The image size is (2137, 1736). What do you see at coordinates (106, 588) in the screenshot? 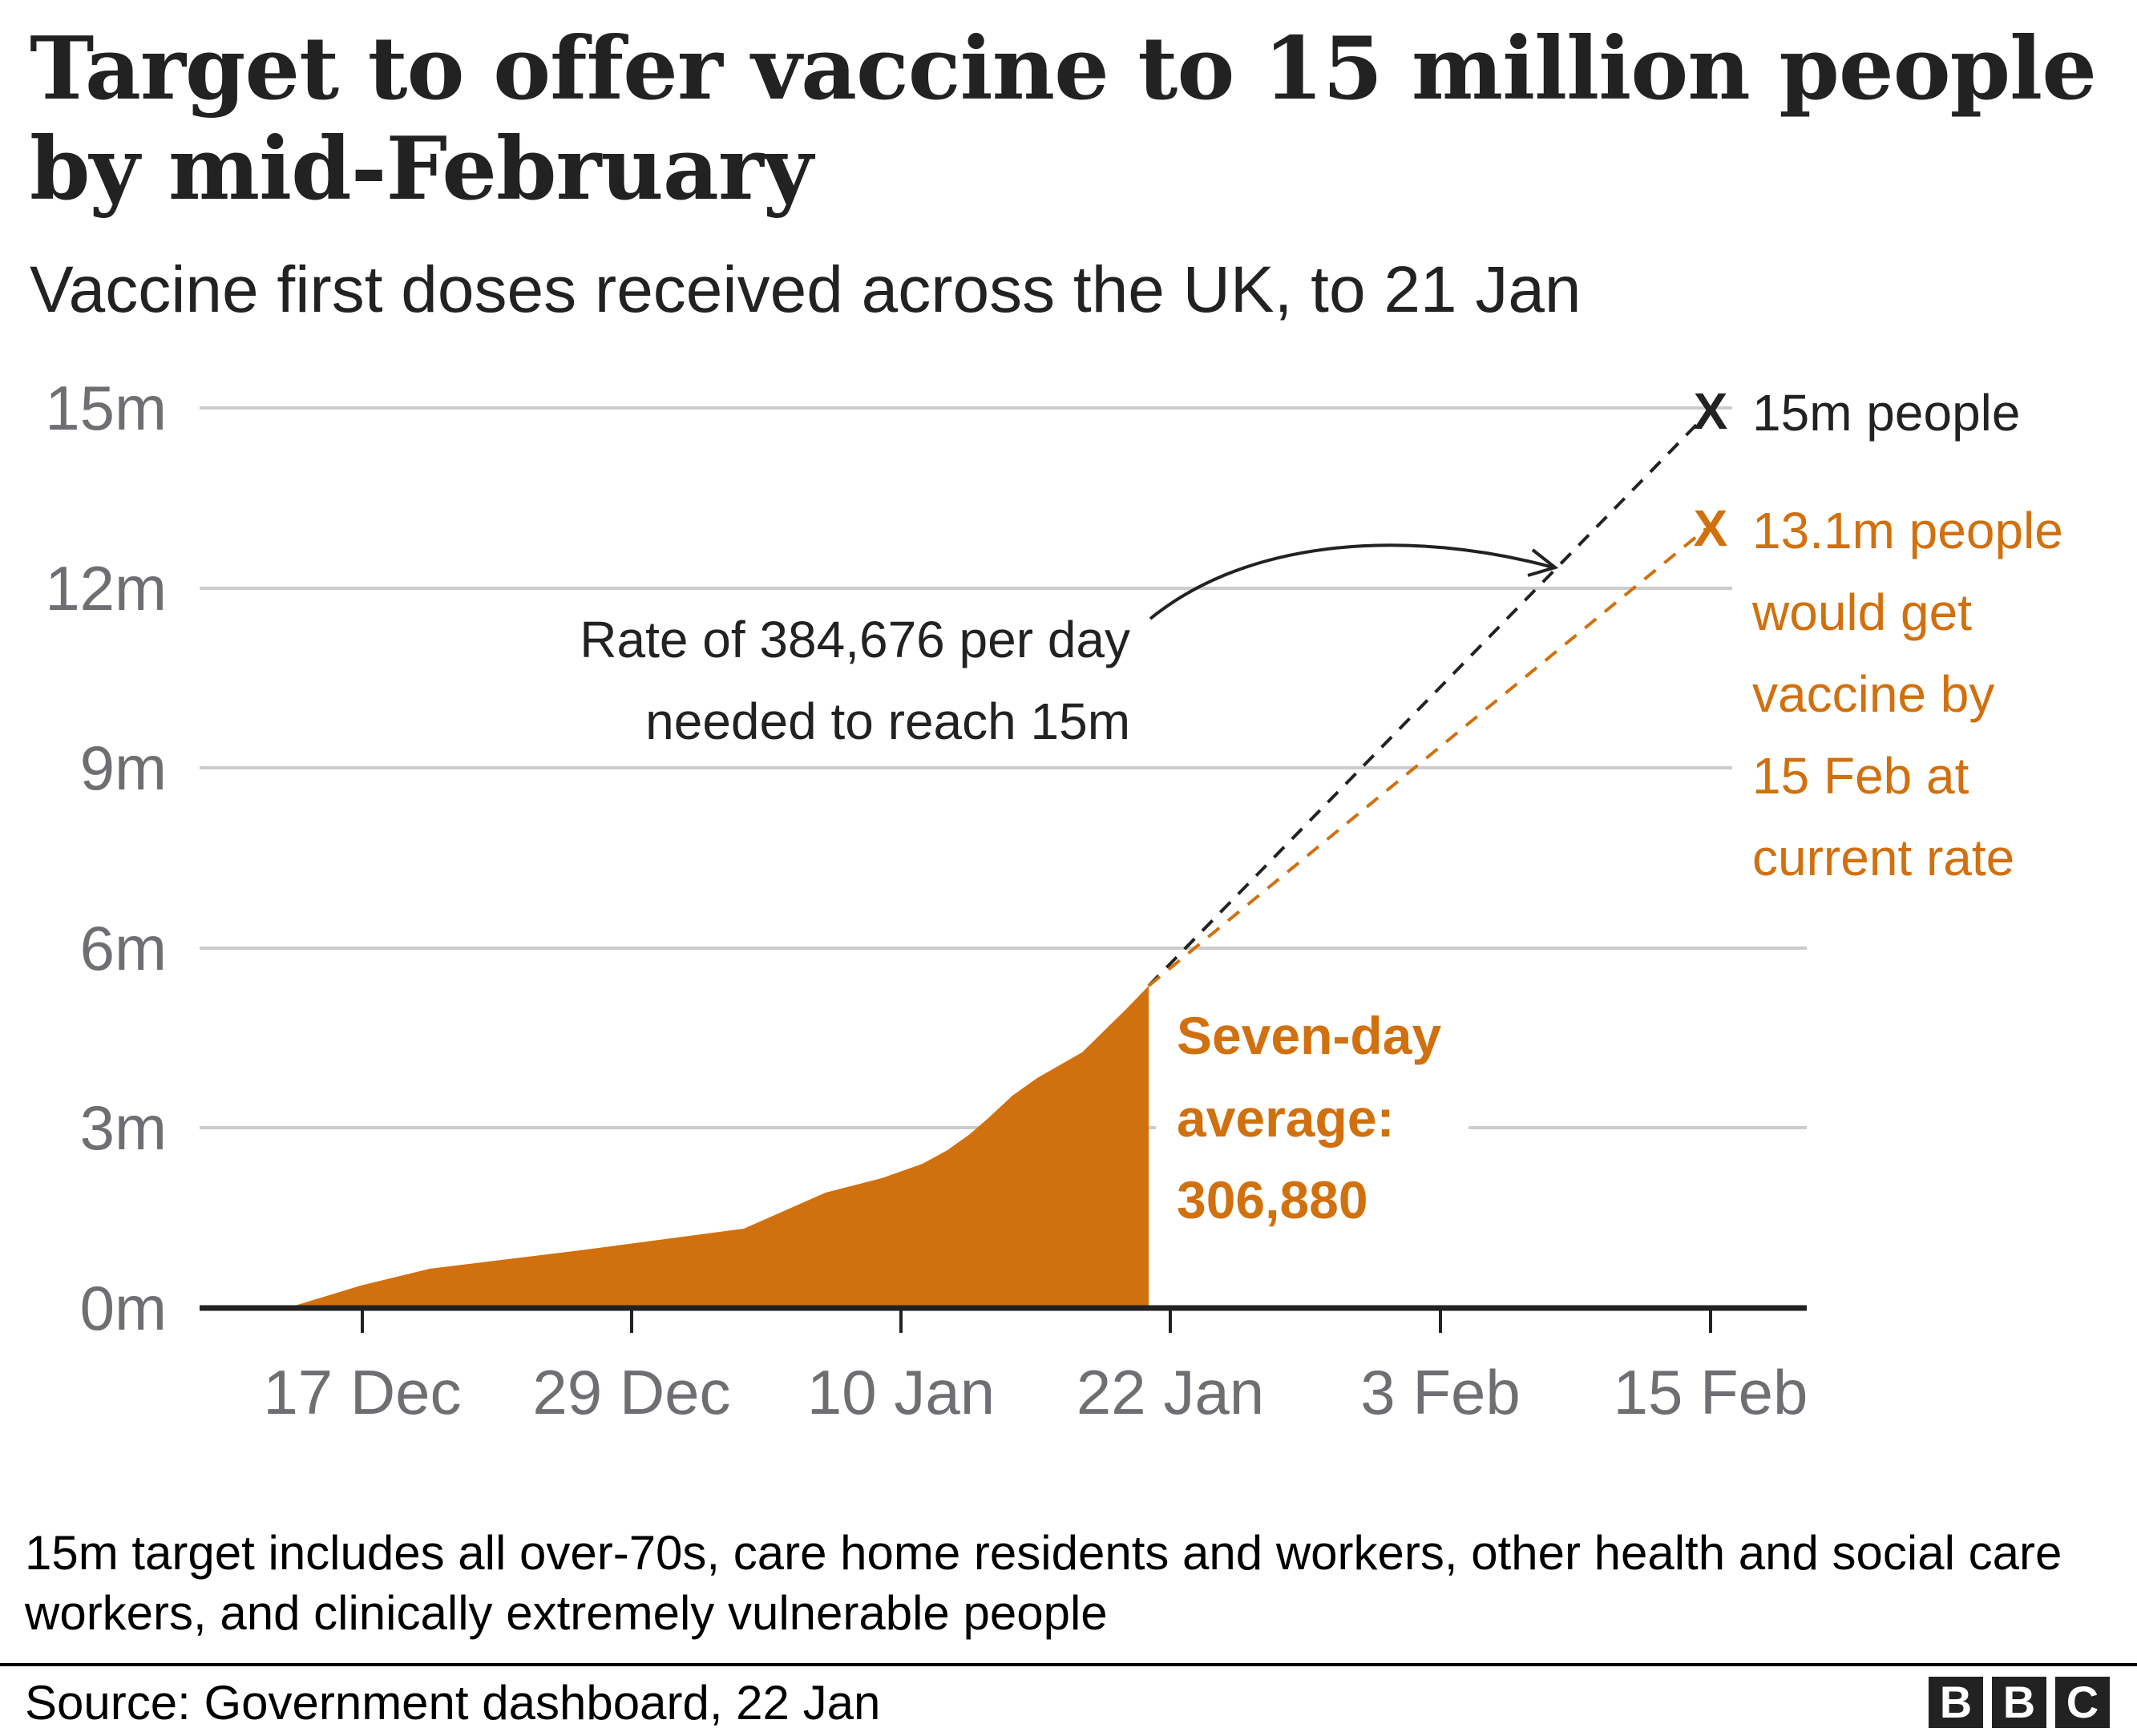
I see `y-tick-label: 12m` at bounding box center [106, 588].